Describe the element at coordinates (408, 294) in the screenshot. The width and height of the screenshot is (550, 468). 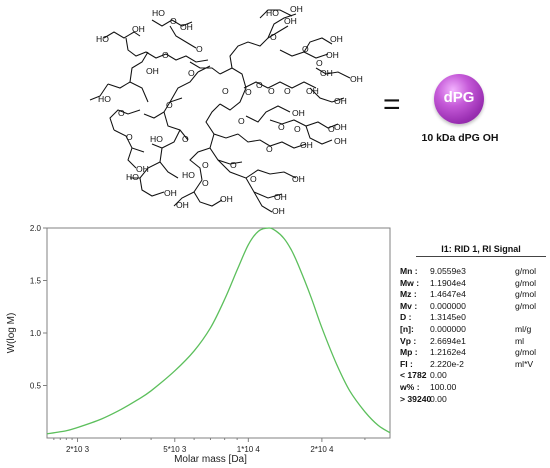
I see `result-key: Mz :` at that location.